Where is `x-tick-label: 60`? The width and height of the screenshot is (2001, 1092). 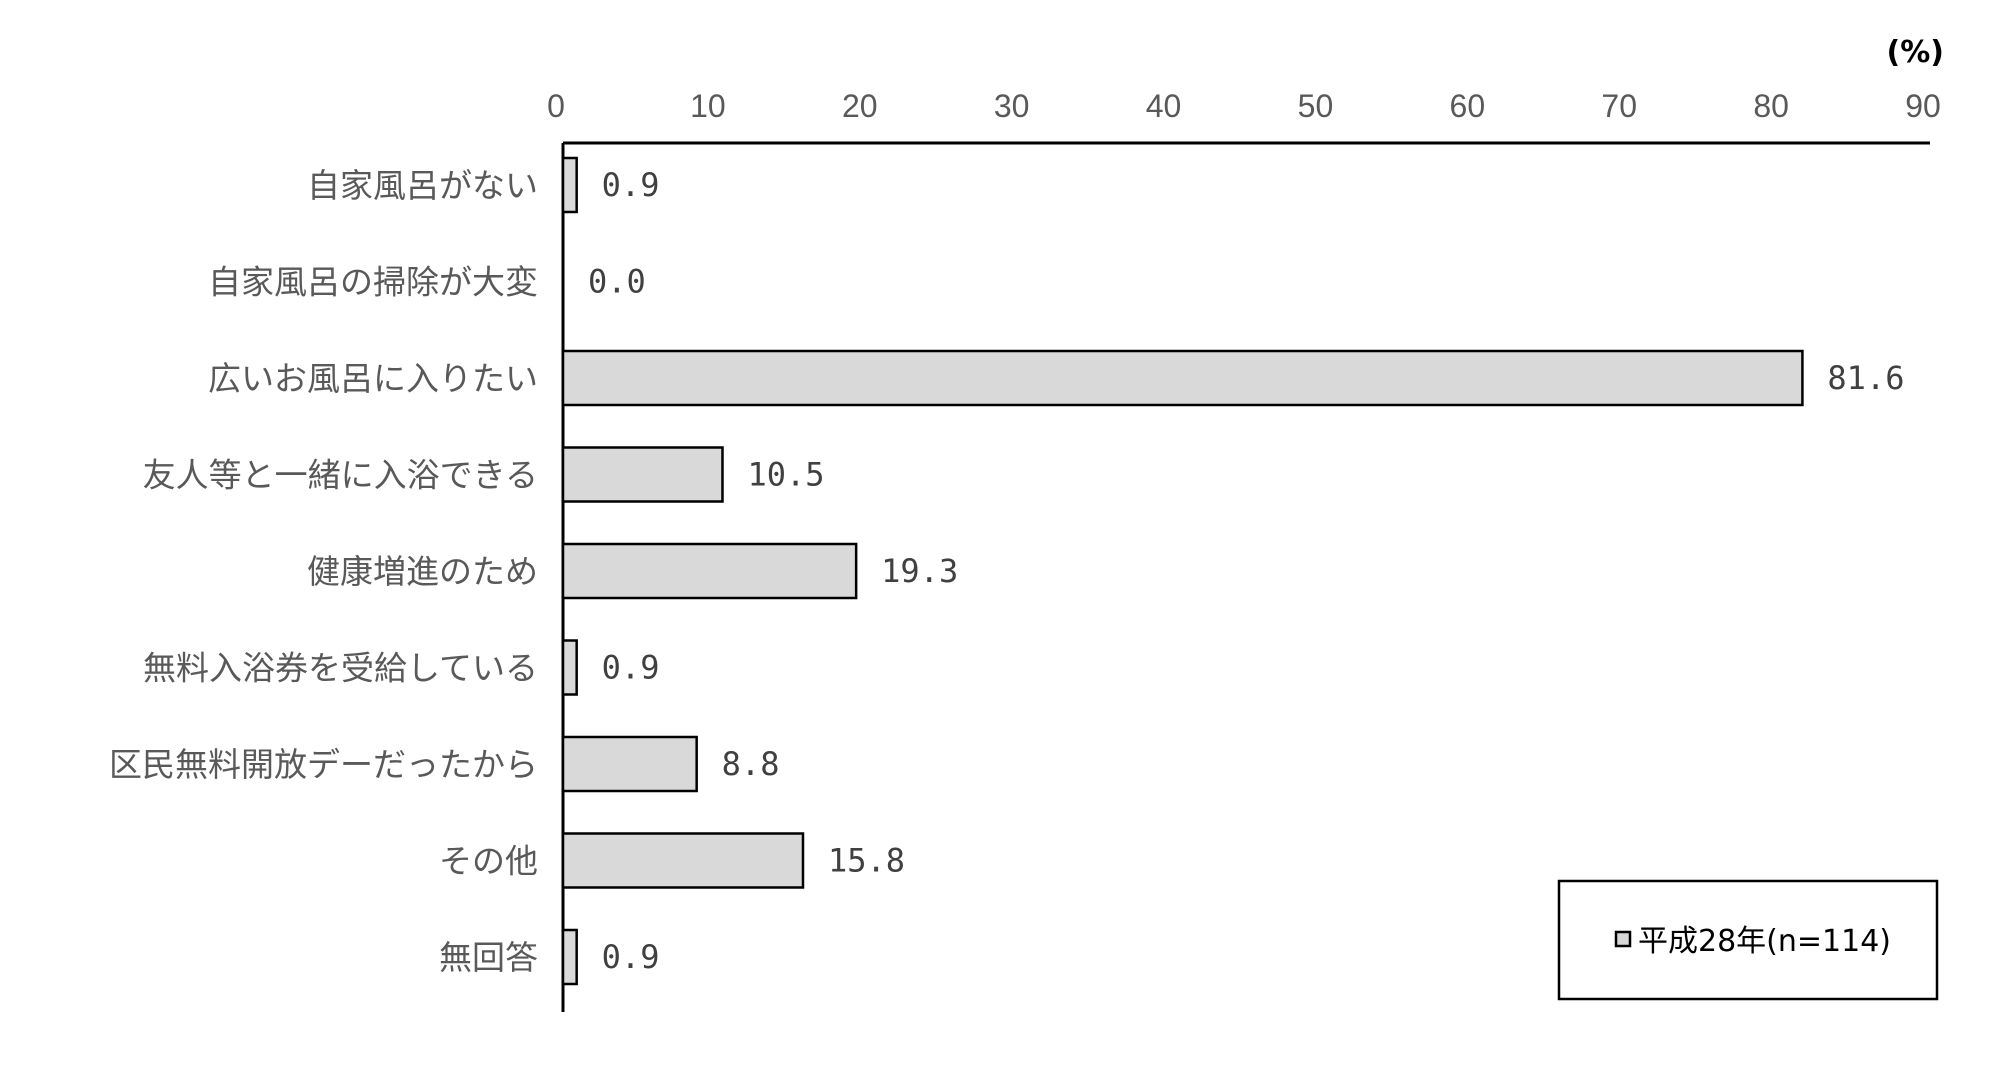
x-tick-label: 60 is located at coordinates (1468, 106).